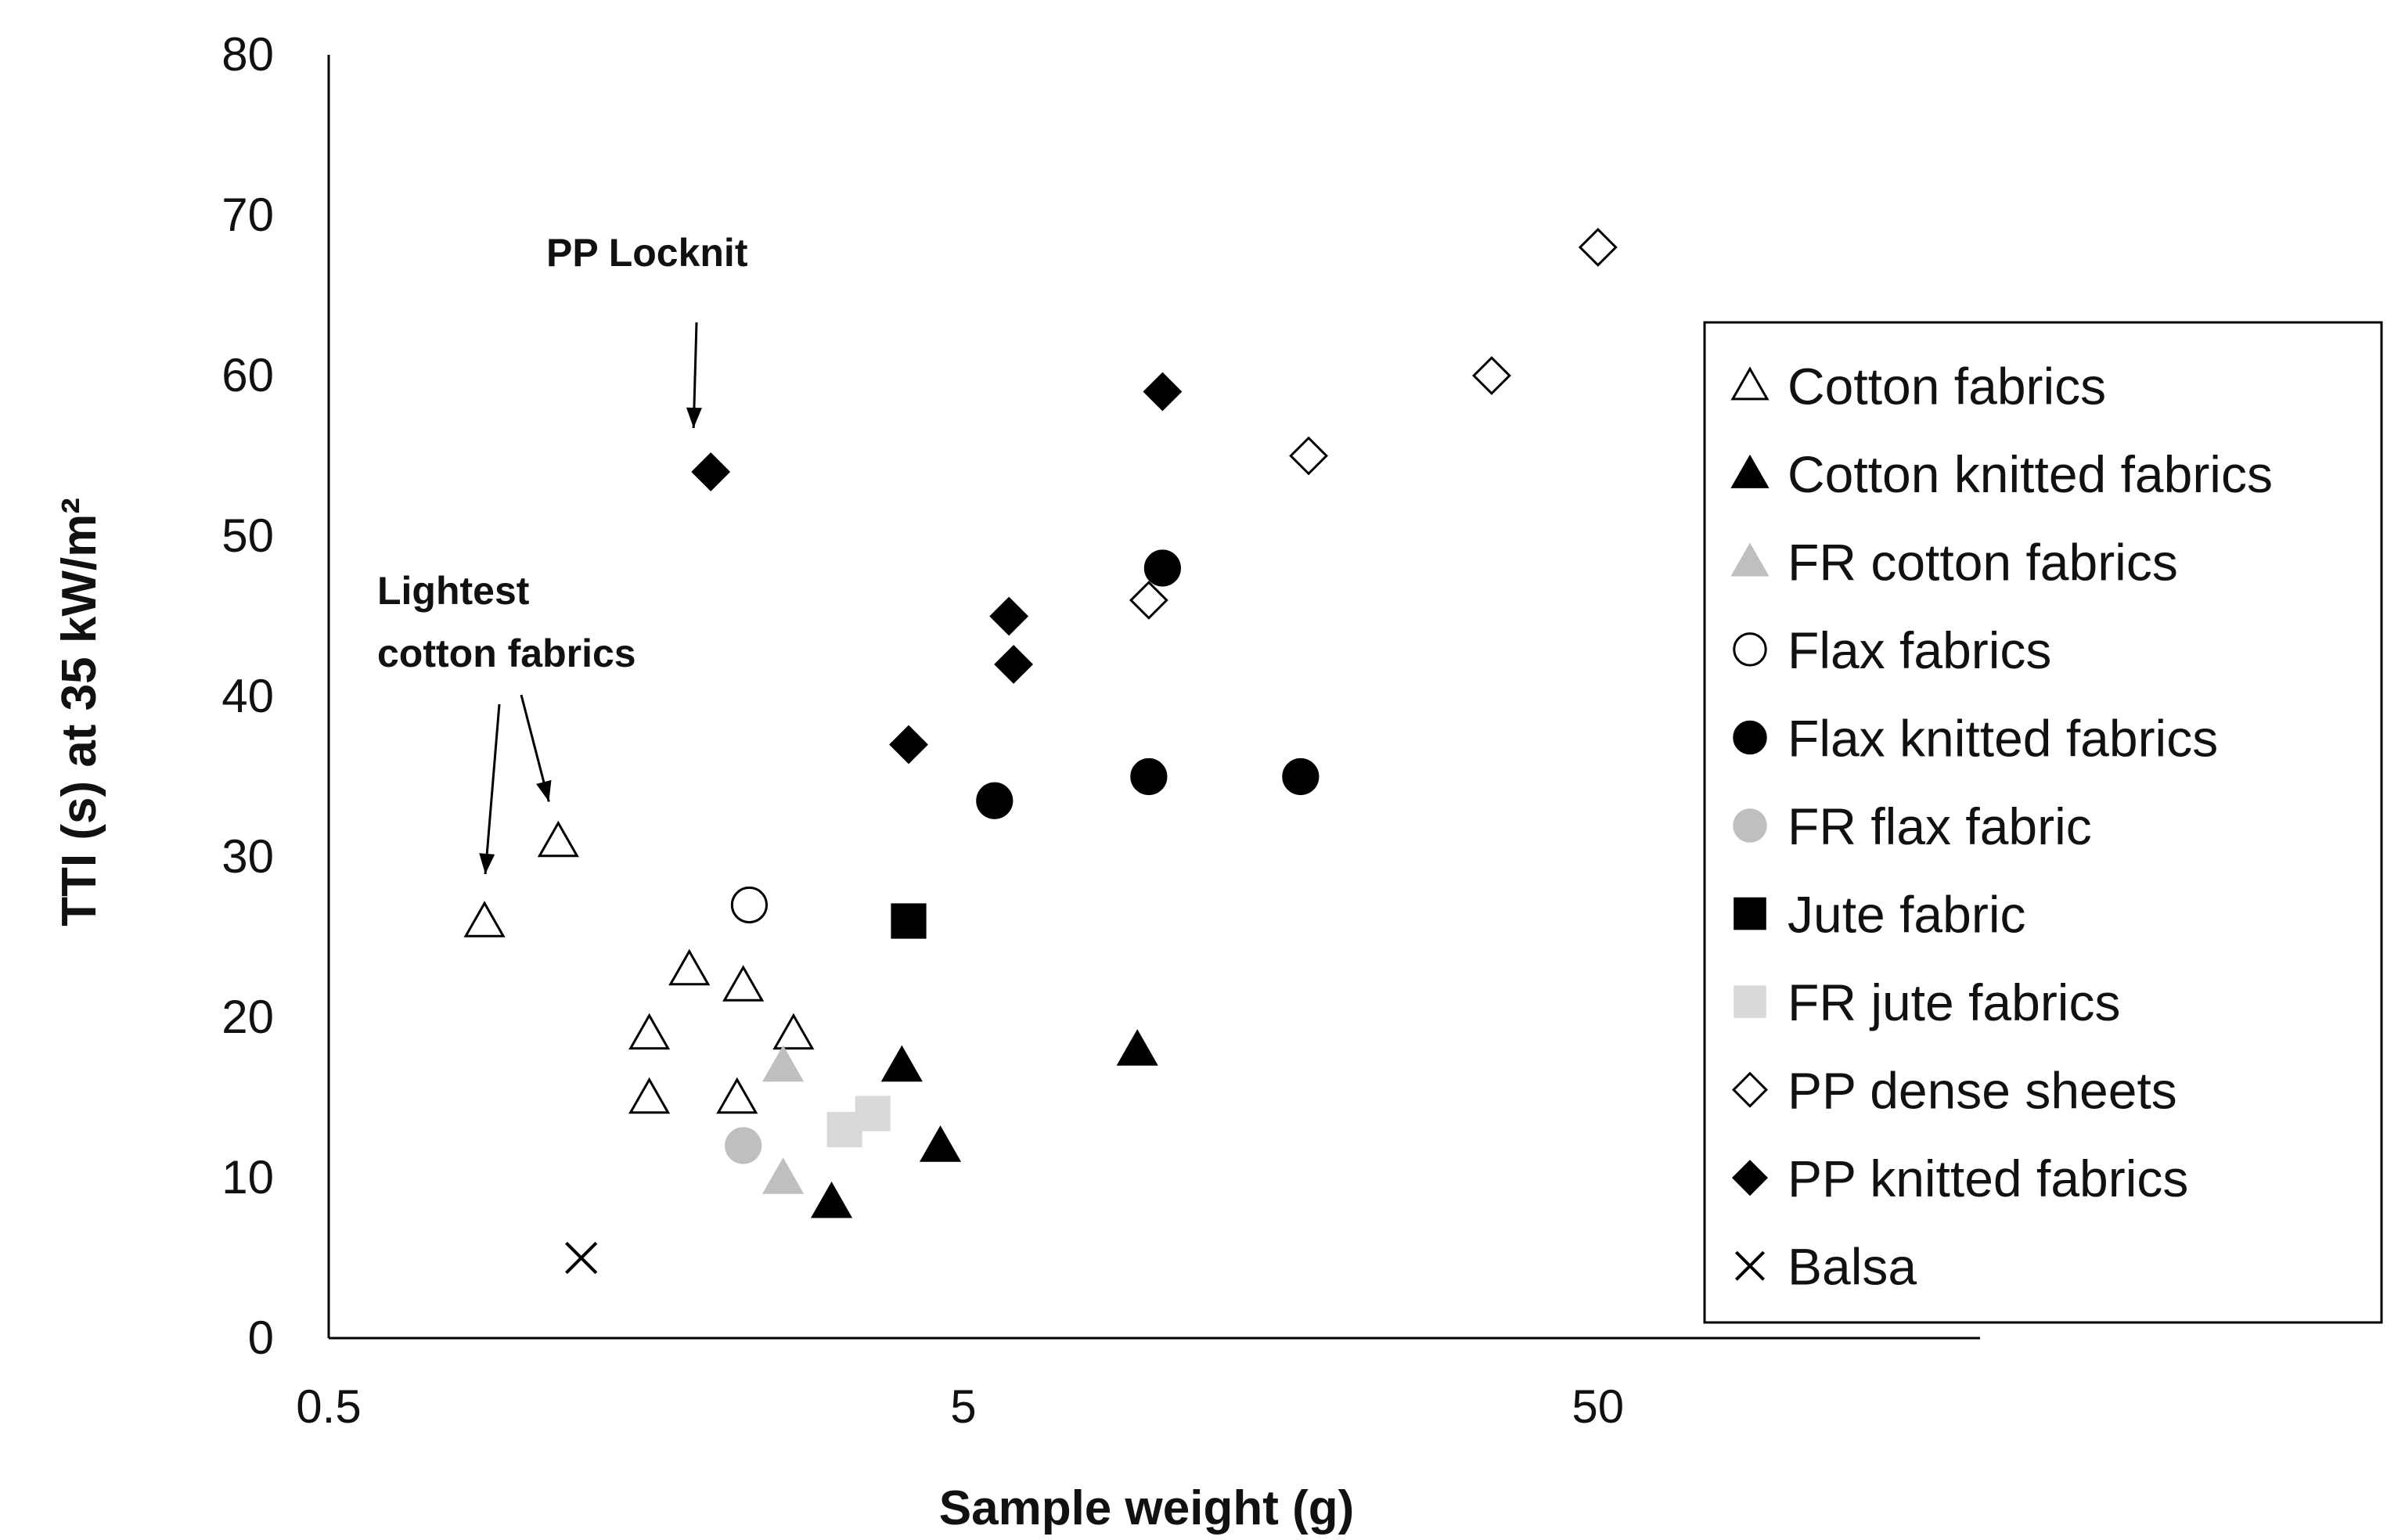 The width and height of the screenshot is (2405, 1540). Describe the element at coordinates (79, 712) in the screenshot. I see `y-axis-label: TTI (s) at 35 kW/m²` at that location.